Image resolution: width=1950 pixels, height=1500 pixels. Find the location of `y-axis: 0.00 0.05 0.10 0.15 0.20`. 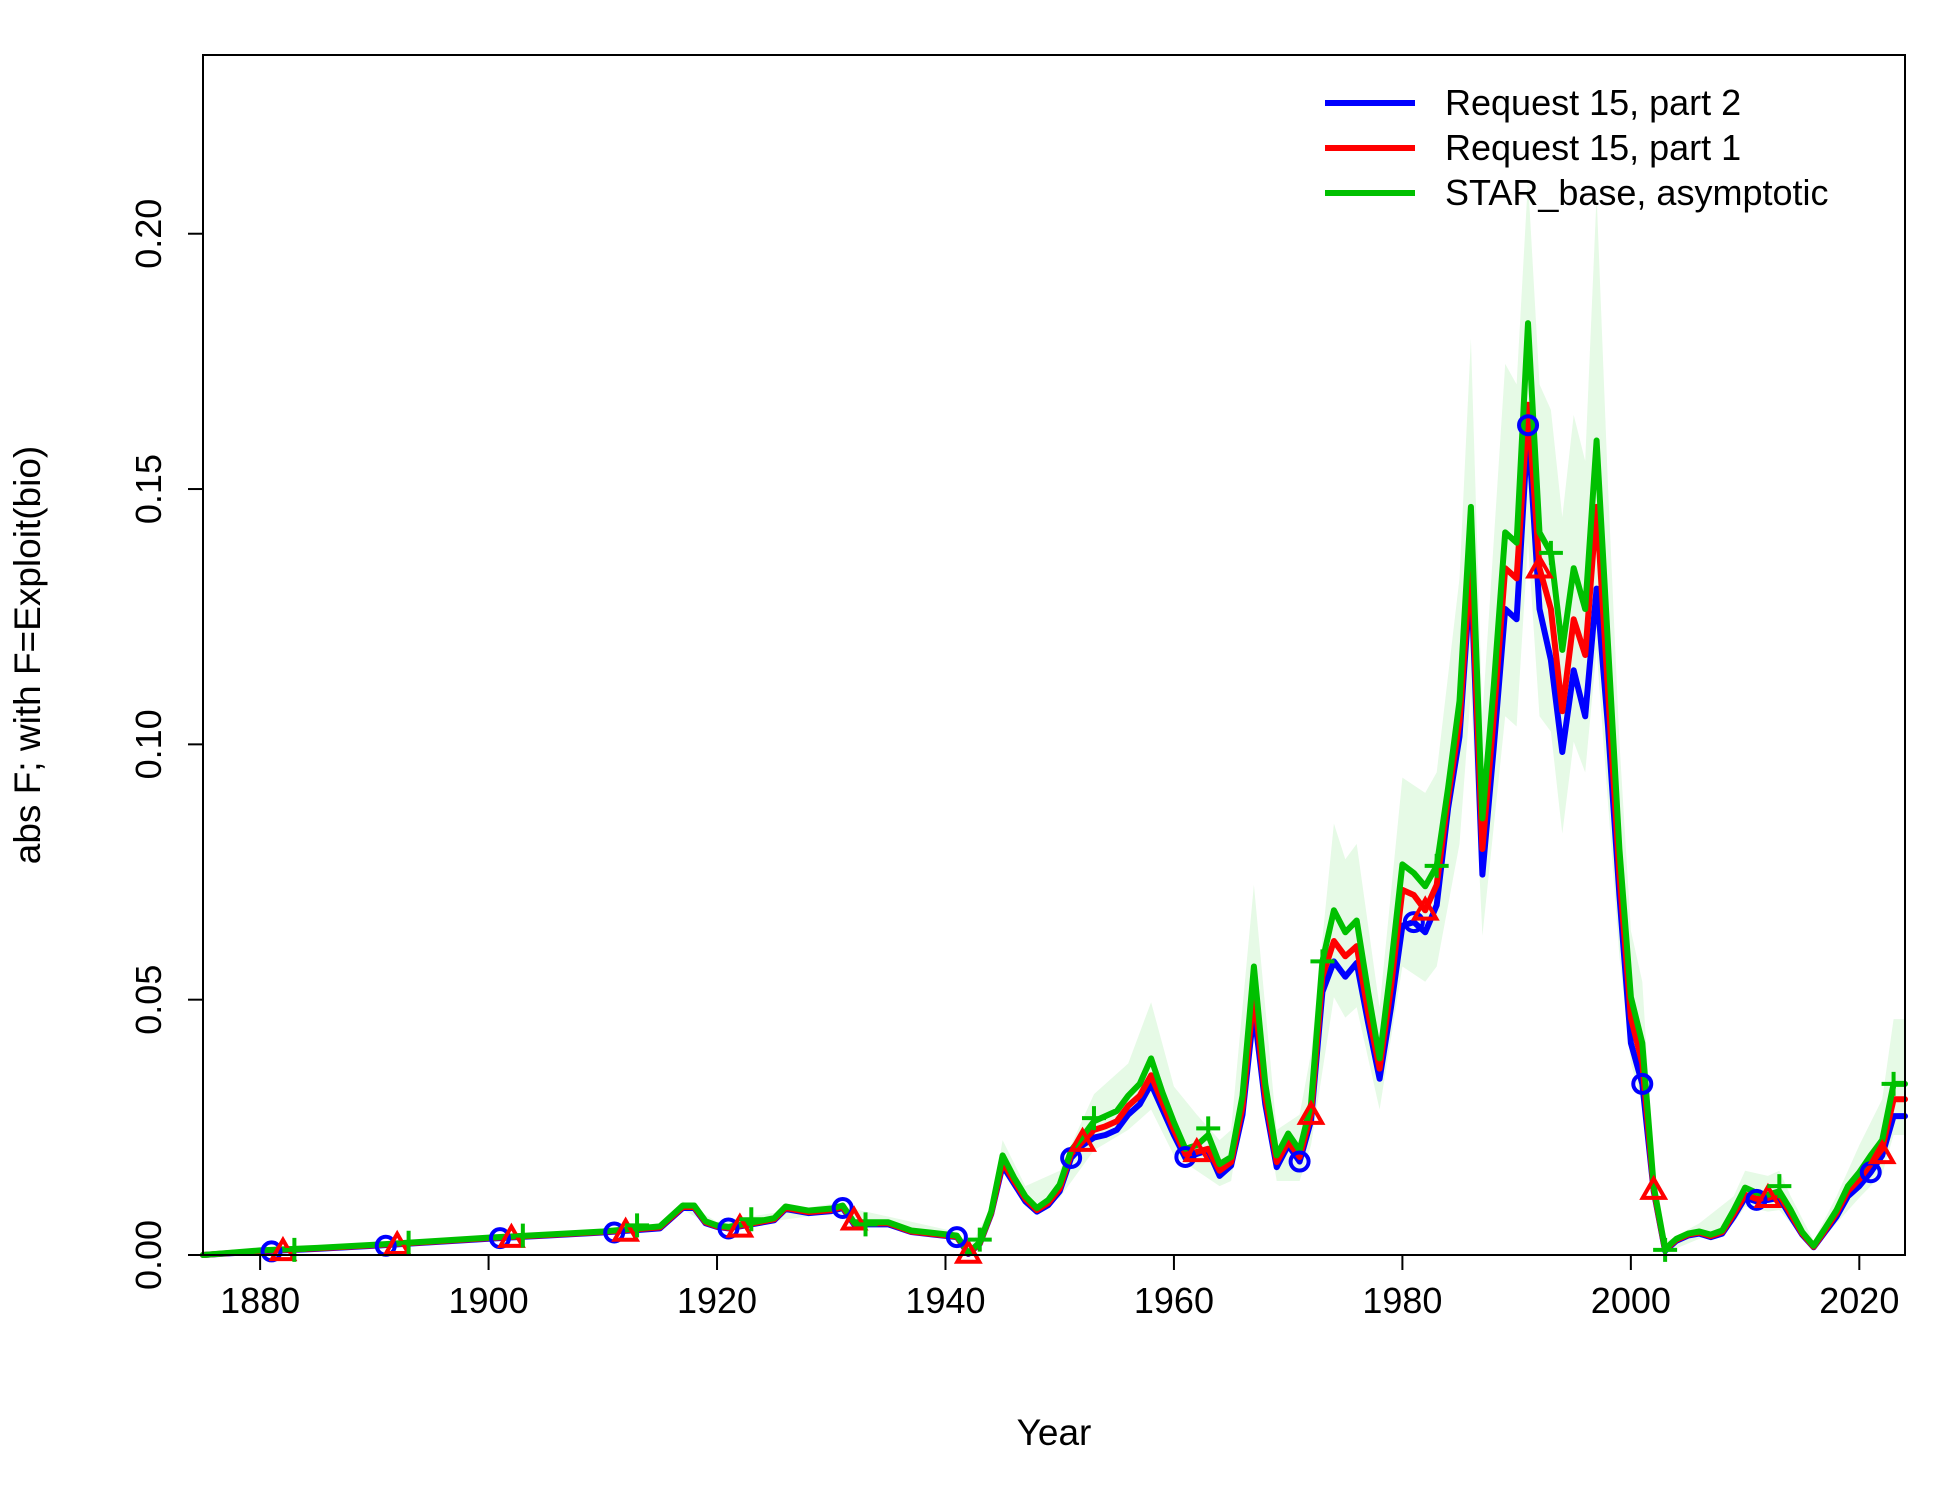

y-axis: 0.00 0.05 0.10 0.15 0.20 is located at coordinates (166, 744).